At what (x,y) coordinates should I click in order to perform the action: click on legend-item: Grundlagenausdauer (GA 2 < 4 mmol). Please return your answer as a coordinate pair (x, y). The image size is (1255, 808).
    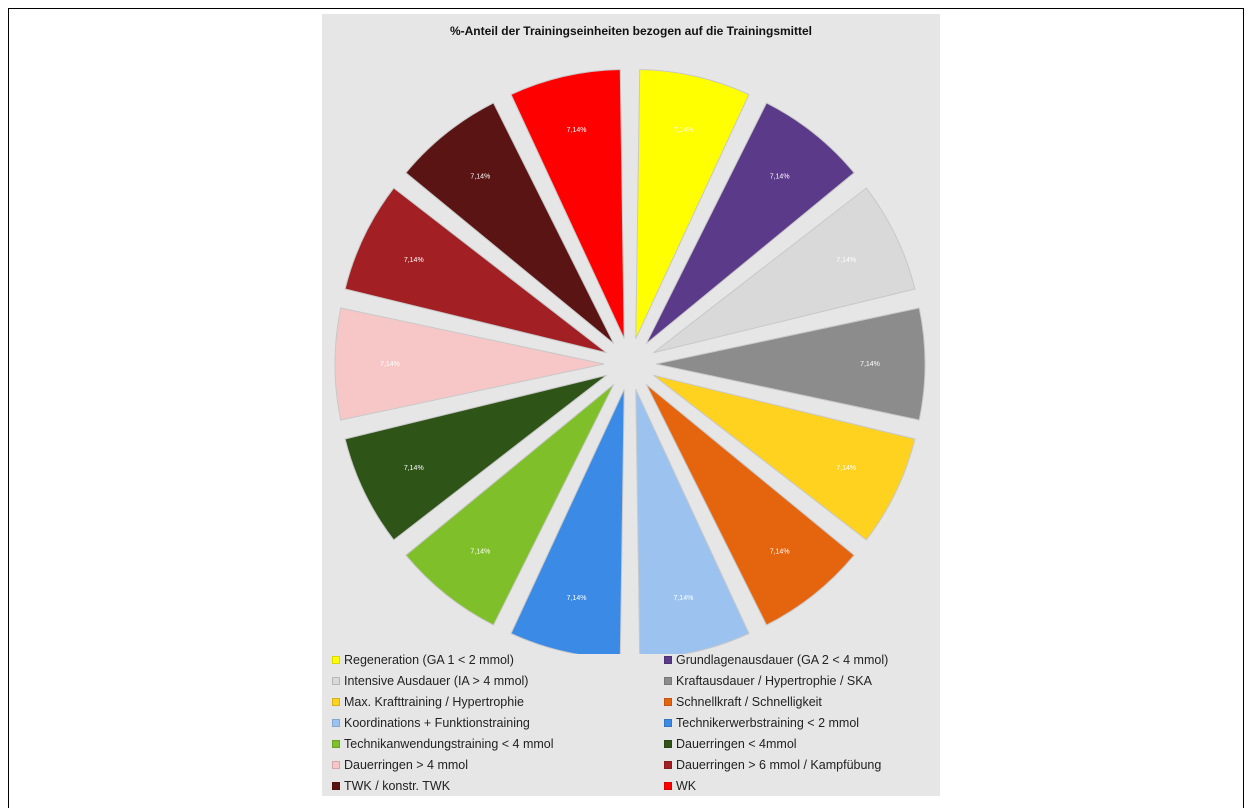
    Looking at the image, I should click on (798, 659).